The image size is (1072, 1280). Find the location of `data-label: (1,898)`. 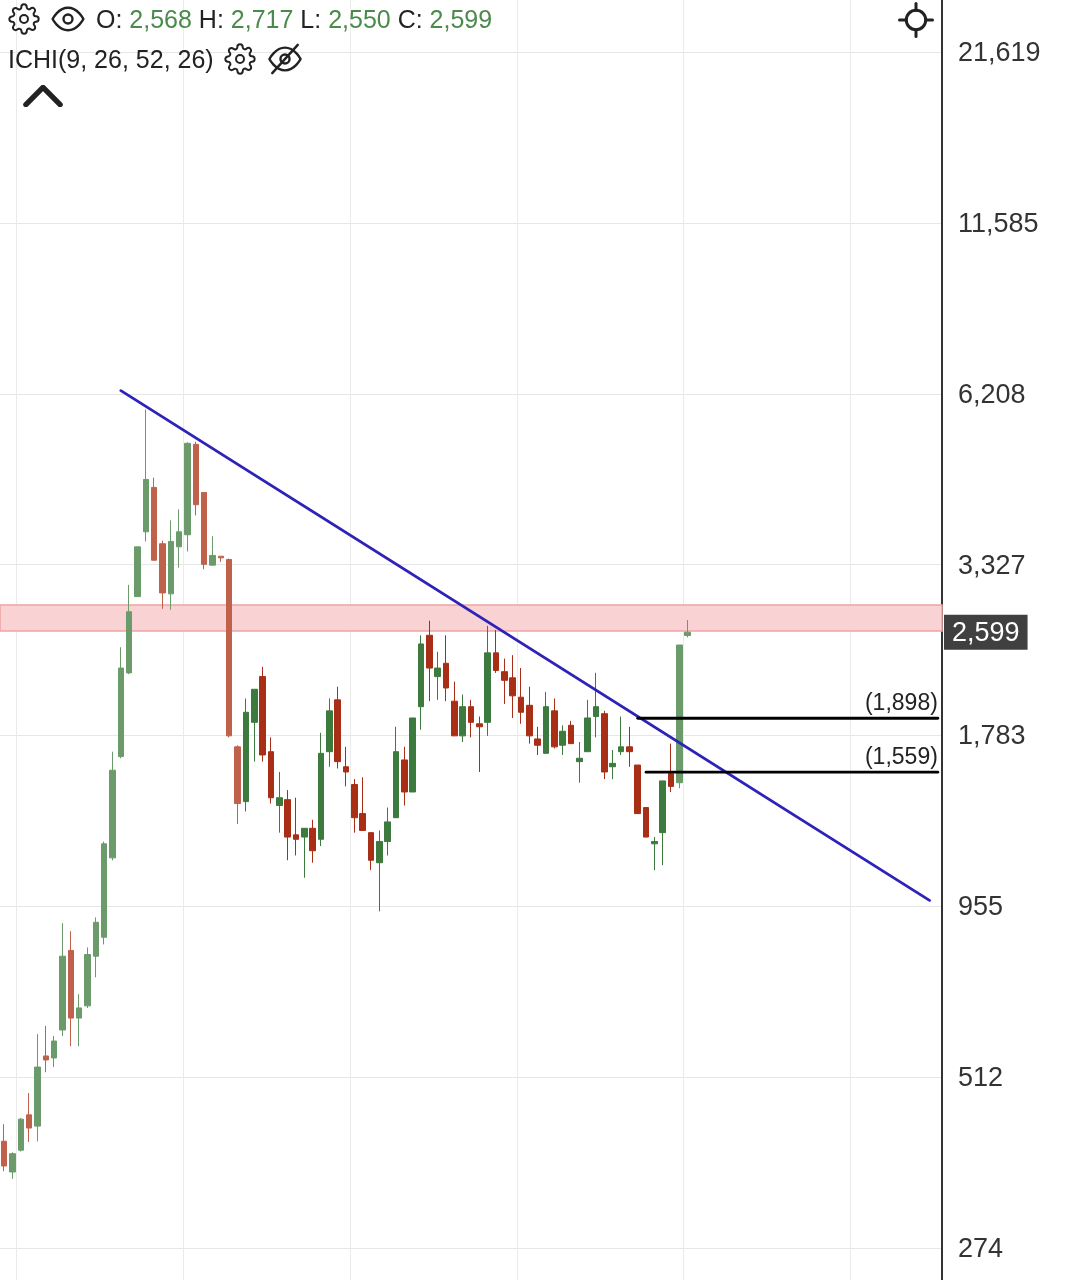

data-label: (1,898) is located at coordinates (901, 701).